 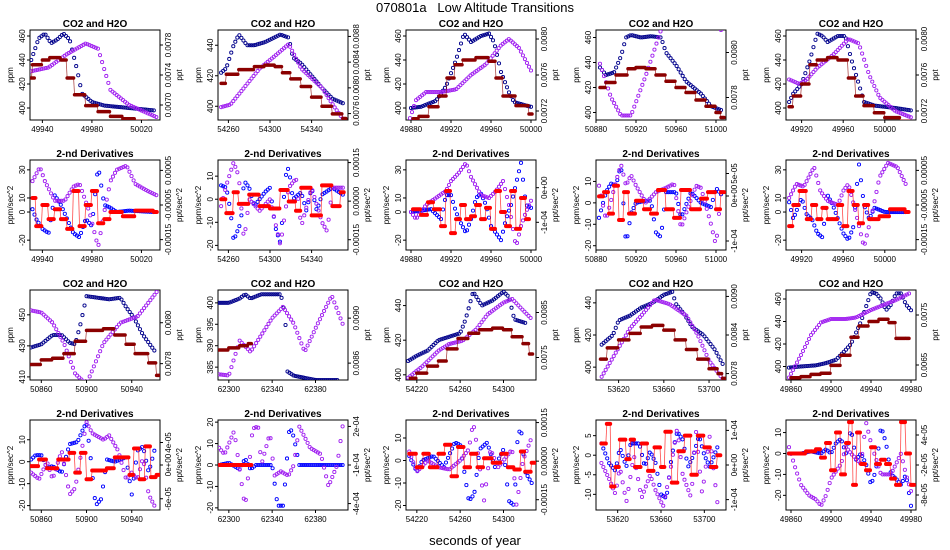 I want to click on series-step, so click(x=236, y=346).